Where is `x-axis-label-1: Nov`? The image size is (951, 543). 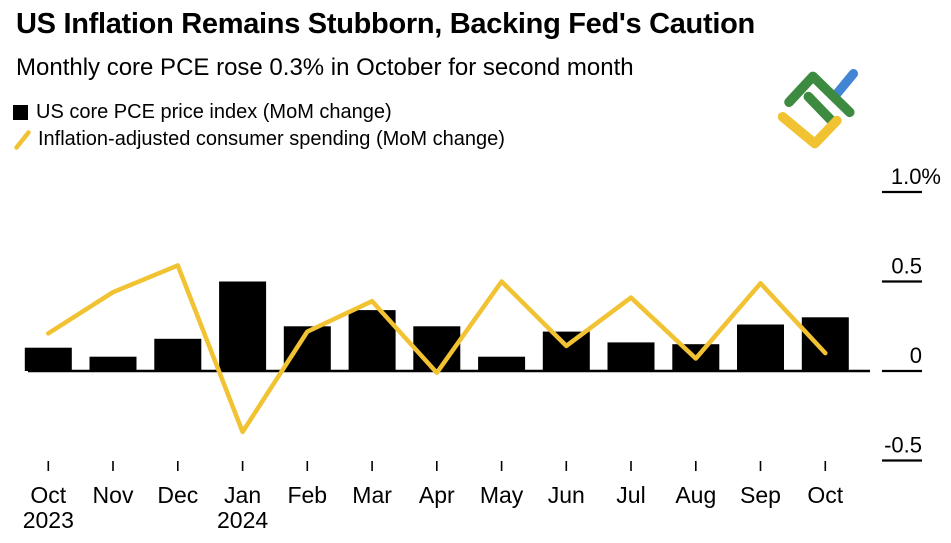
x-axis-label-1: Nov is located at coordinates (113, 495).